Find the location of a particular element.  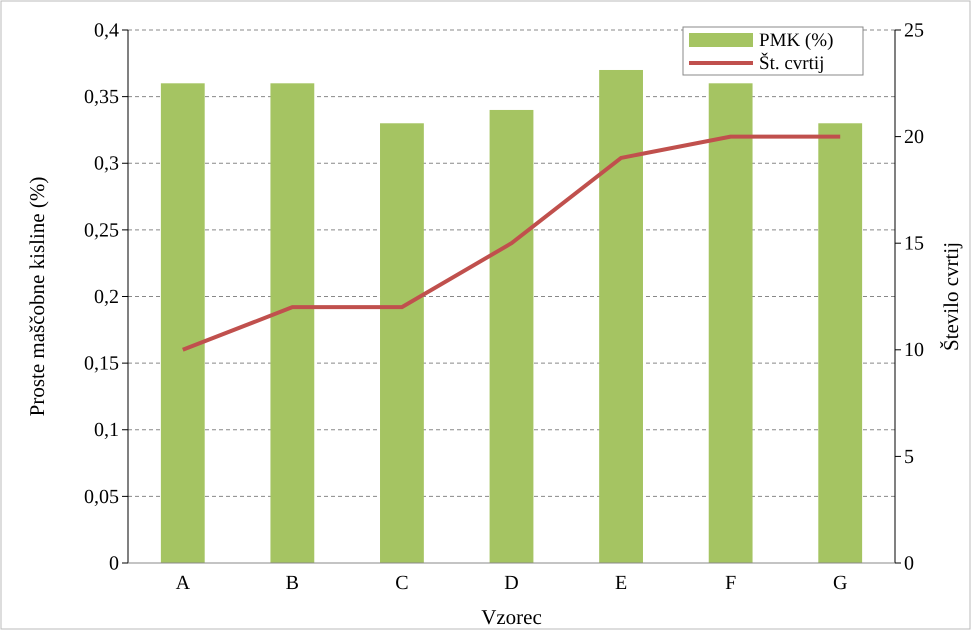

y-tick-label: 0 is located at coordinates (114, 563).